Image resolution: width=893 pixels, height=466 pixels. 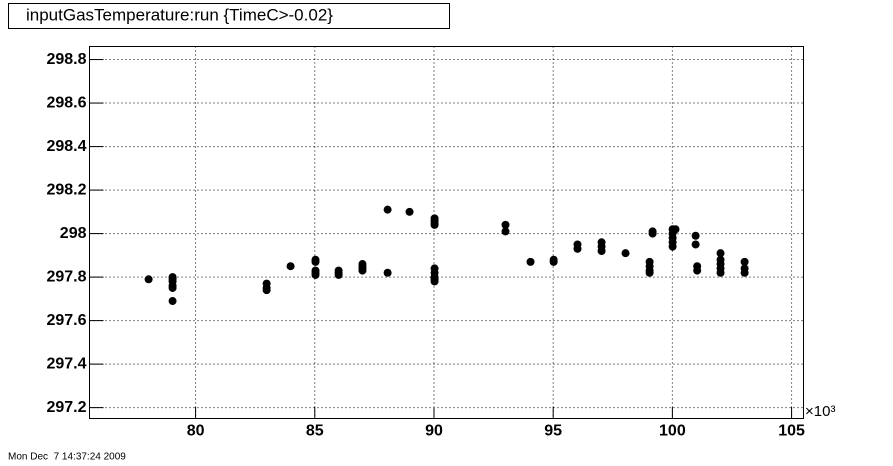 What do you see at coordinates (66, 276) in the screenshot?
I see `y-tick-label: 297.8` at bounding box center [66, 276].